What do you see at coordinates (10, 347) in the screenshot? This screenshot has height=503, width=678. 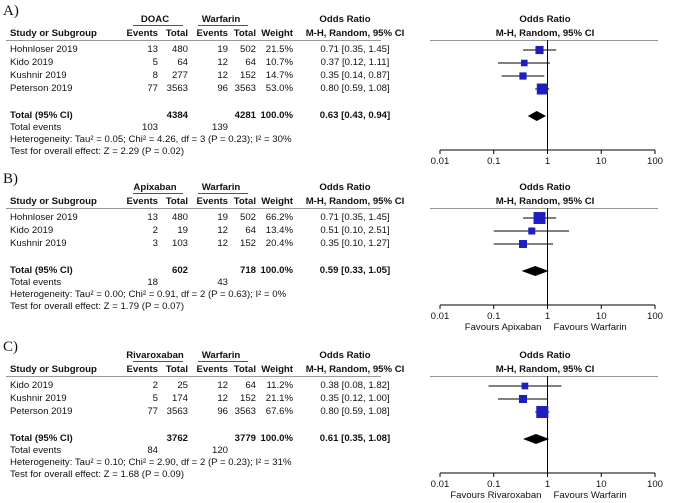 I see `panel-label: C)` at bounding box center [10, 347].